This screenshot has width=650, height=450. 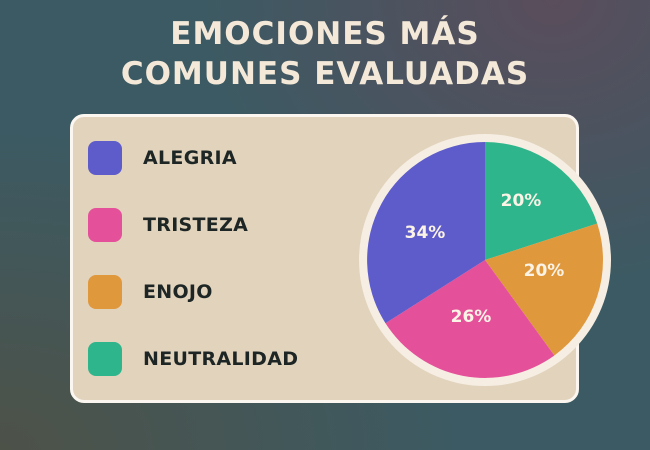 I want to click on legend-item-neutralidad: NEUTRALIDAD, so click(x=193, y=359).